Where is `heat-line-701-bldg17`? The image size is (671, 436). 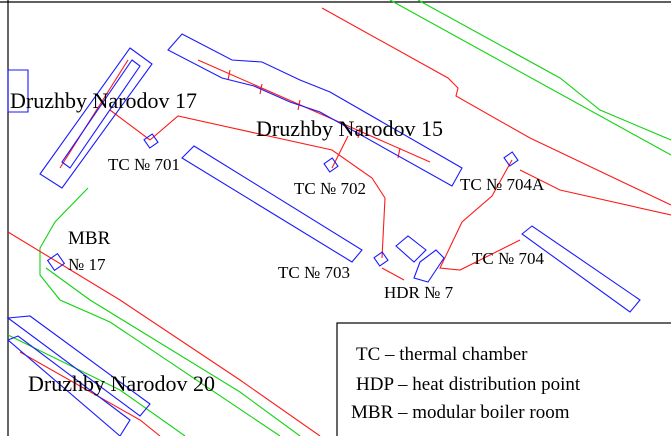
heat-line-701-bldg17 is located at coordinates (130, 125).